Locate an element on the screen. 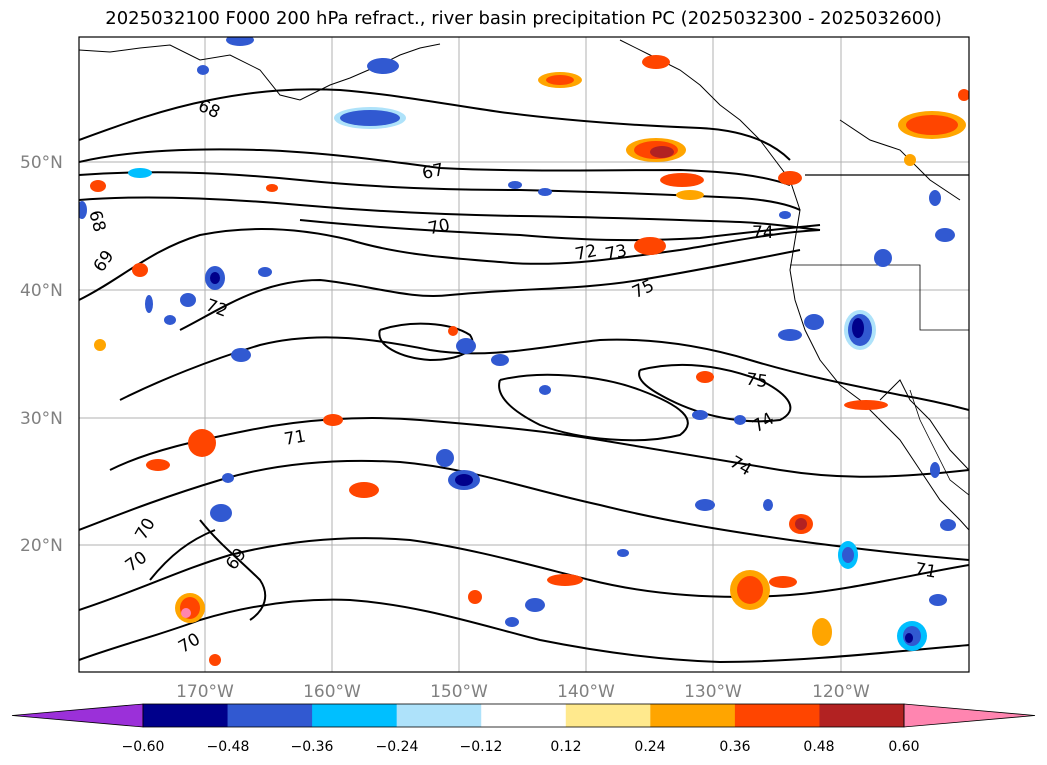 Image resolution: width=1047 pixels, height=765 pixels. lat-label-20n: 20°N is located at coordinates (41, 546).